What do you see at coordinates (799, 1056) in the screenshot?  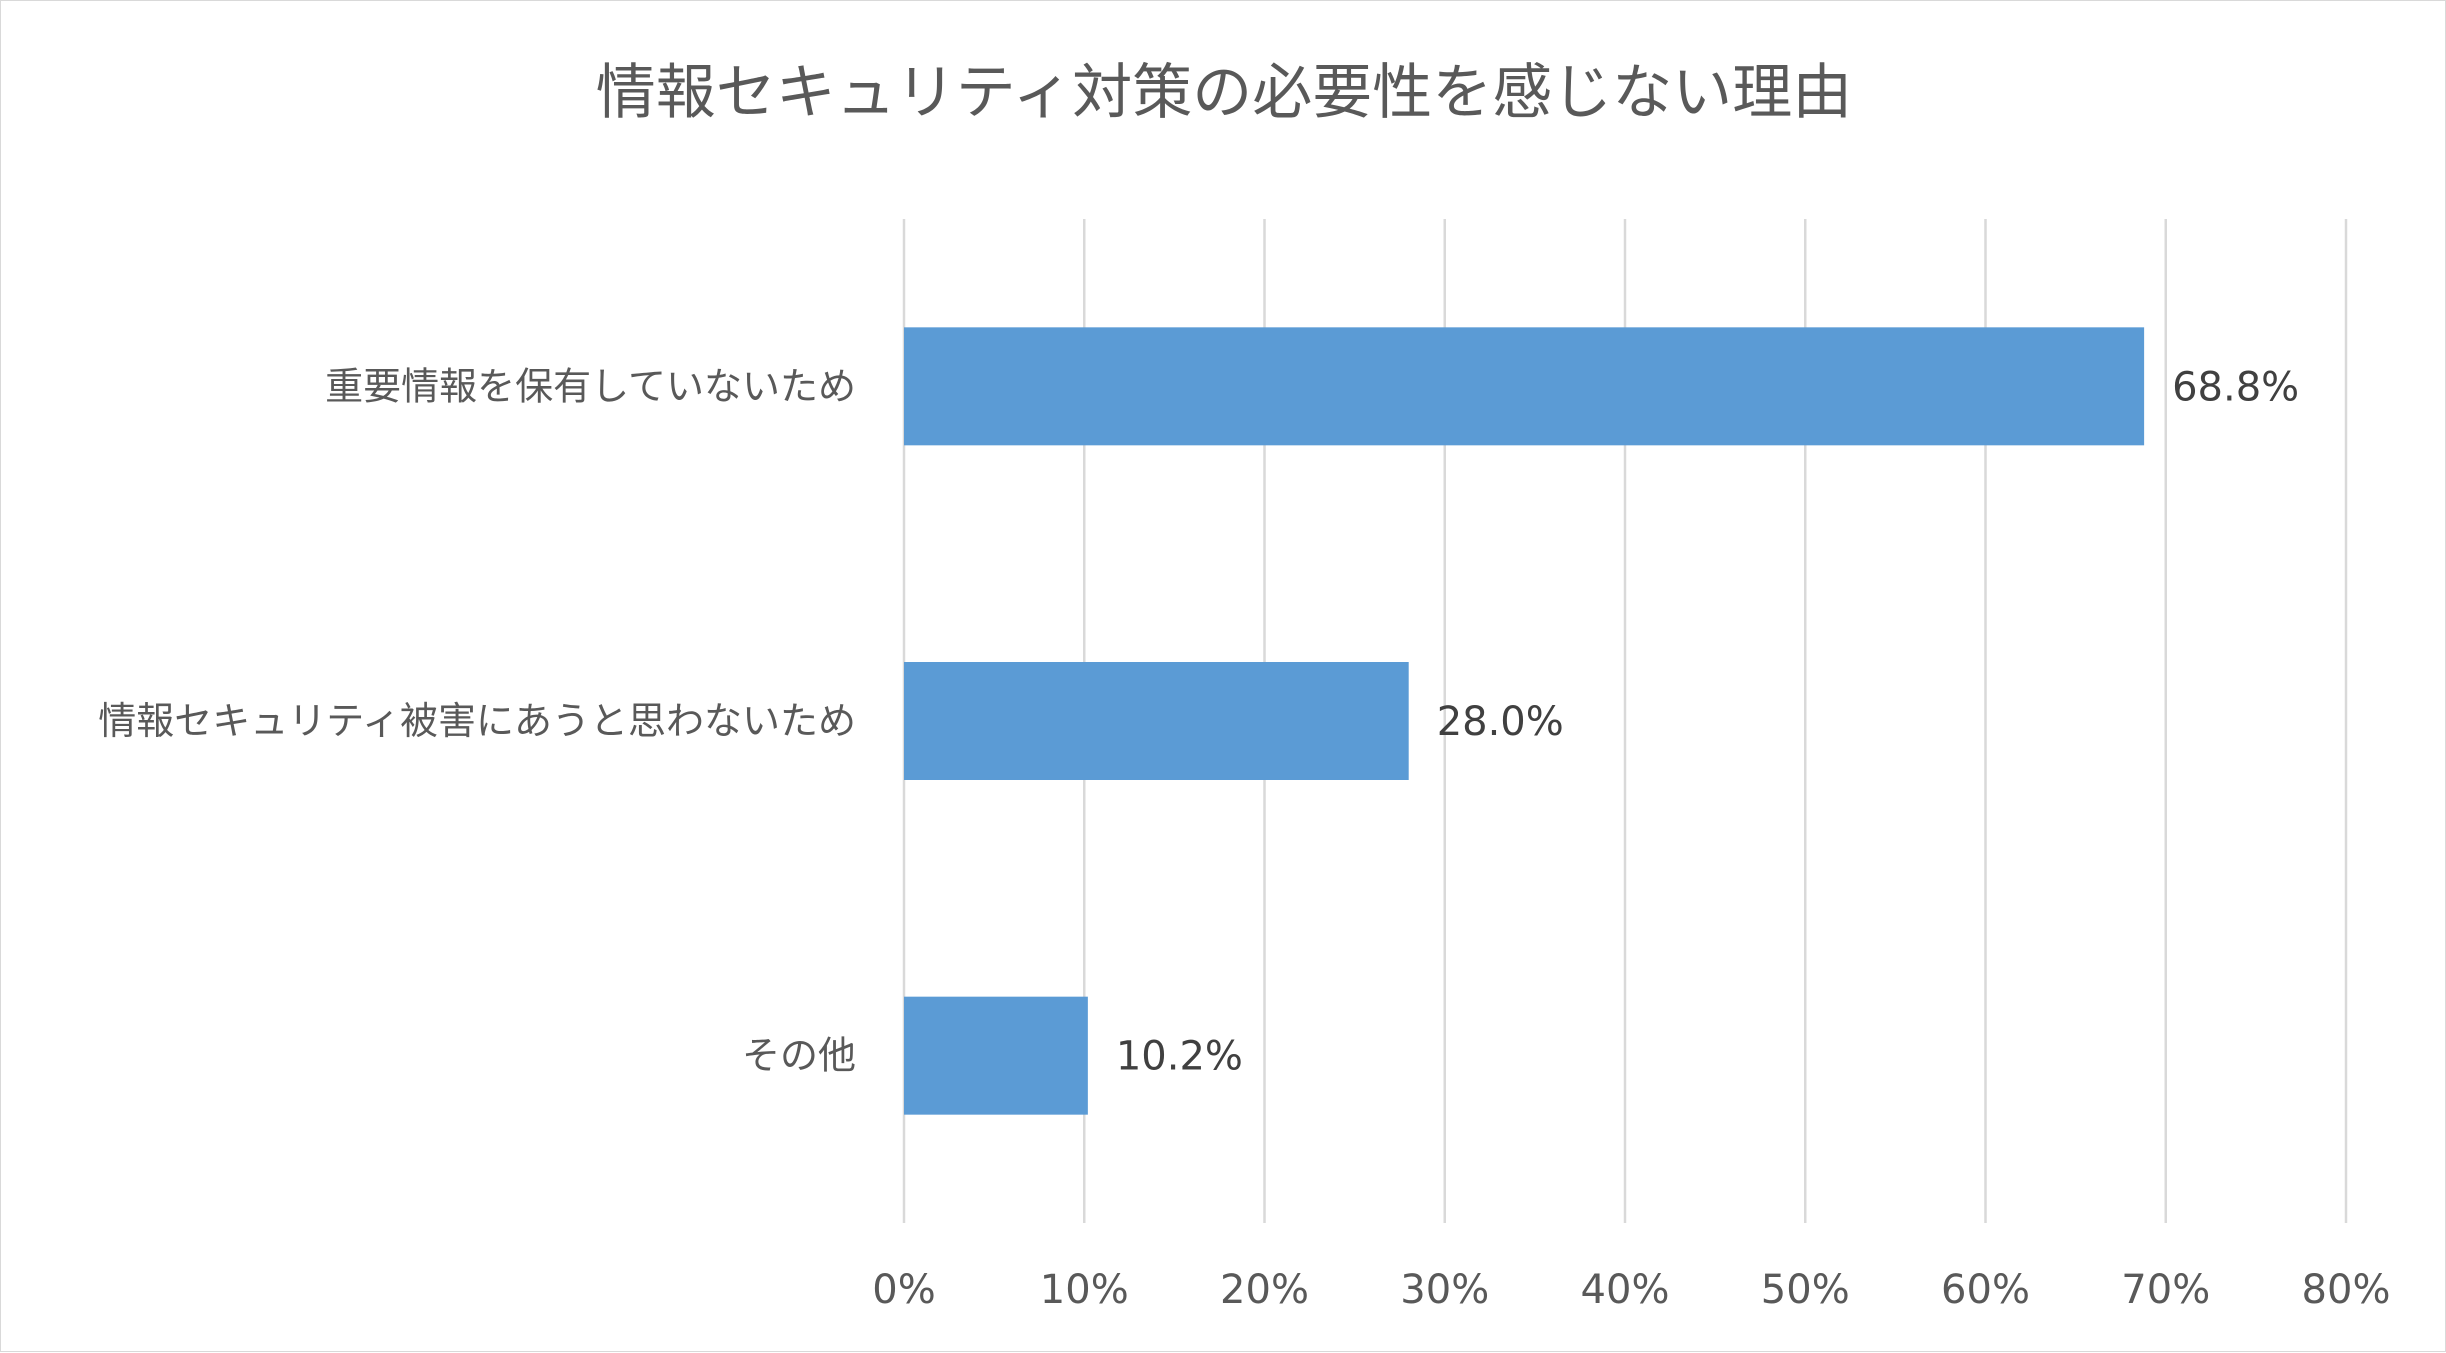 I see `category-label: その他` at bounding box center [799, 1056].